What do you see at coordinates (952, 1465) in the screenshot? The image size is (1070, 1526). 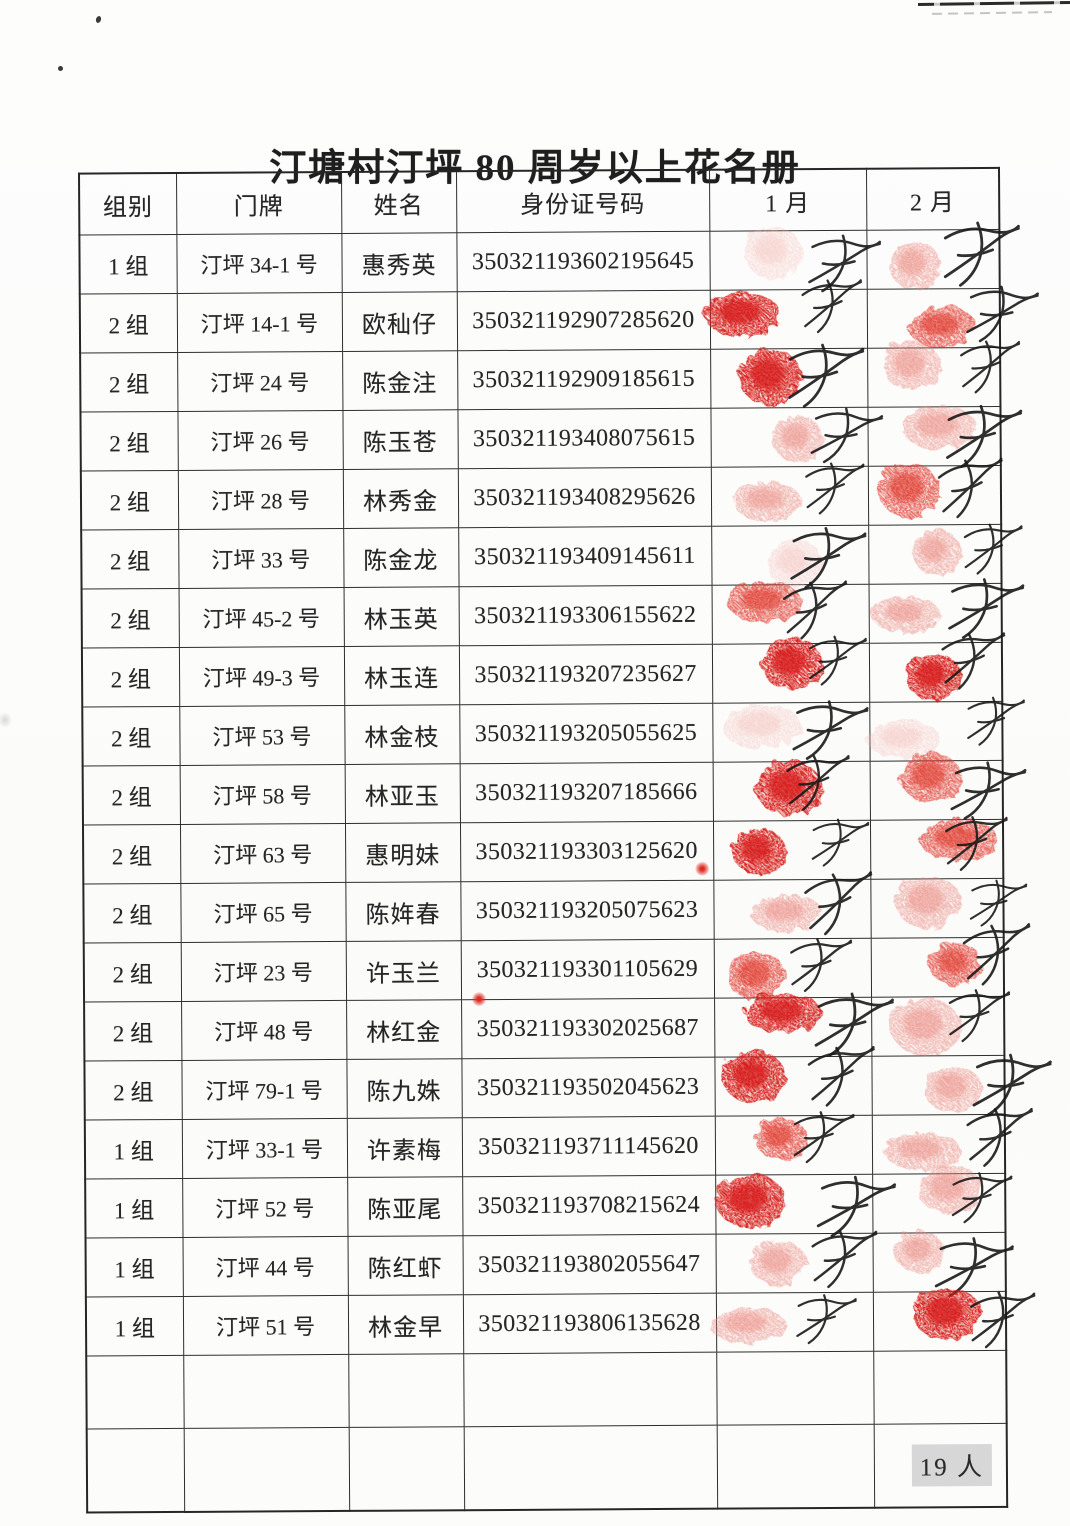 I see `total-count-badge: 19 人` at bounding box center [952, 1465].